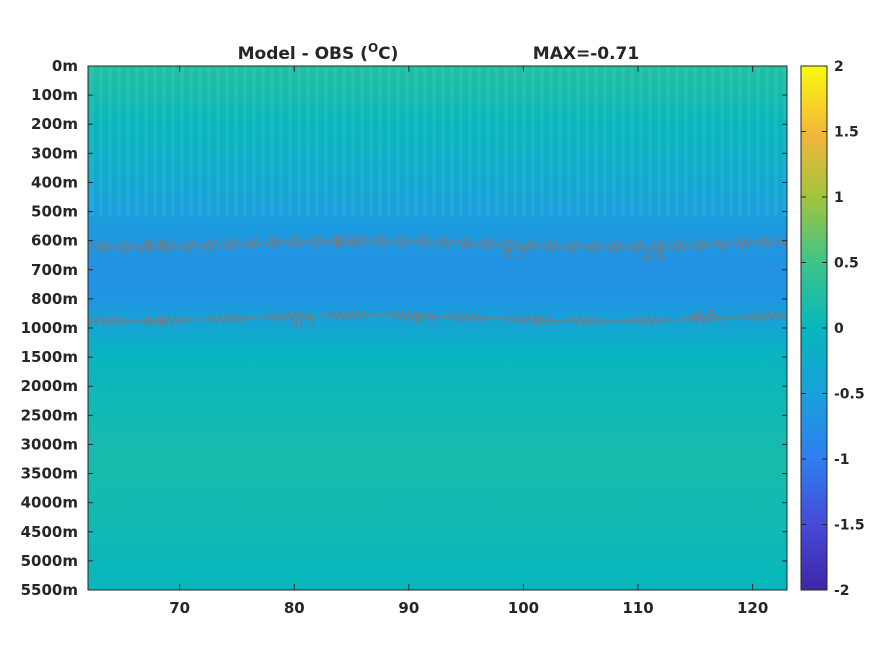 This screenshot has width=875, height=656. What do you see at coordinates (179, 608) in the screenshot?
I see `x-tick-label: 70` at bounding box center [179, 608].